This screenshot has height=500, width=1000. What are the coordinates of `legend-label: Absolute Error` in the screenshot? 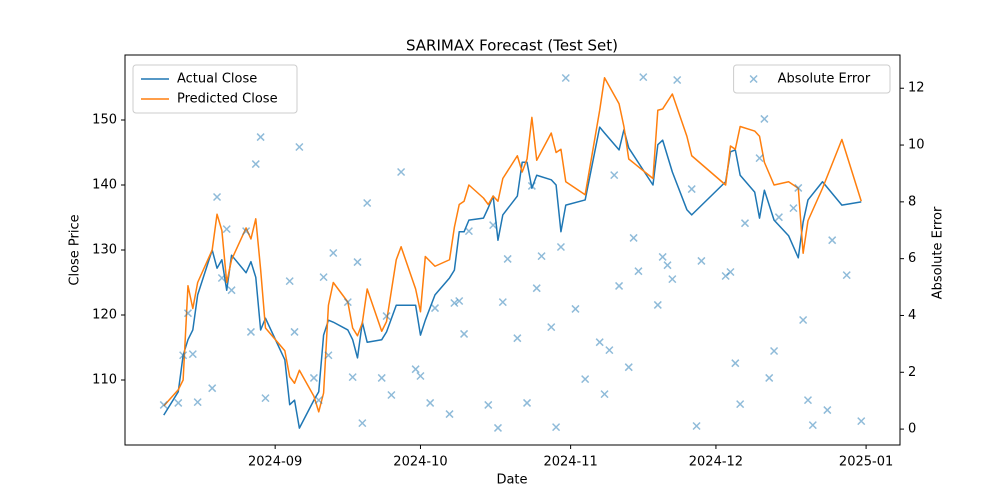 It's located at (824, 79).